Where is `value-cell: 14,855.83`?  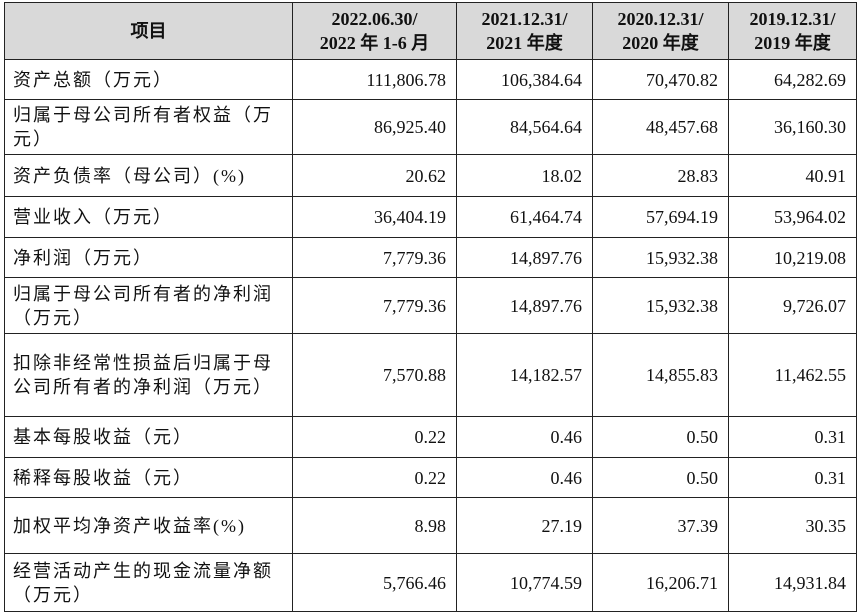
value-cell: 14,855.83 is located at coordinates (660, 375).